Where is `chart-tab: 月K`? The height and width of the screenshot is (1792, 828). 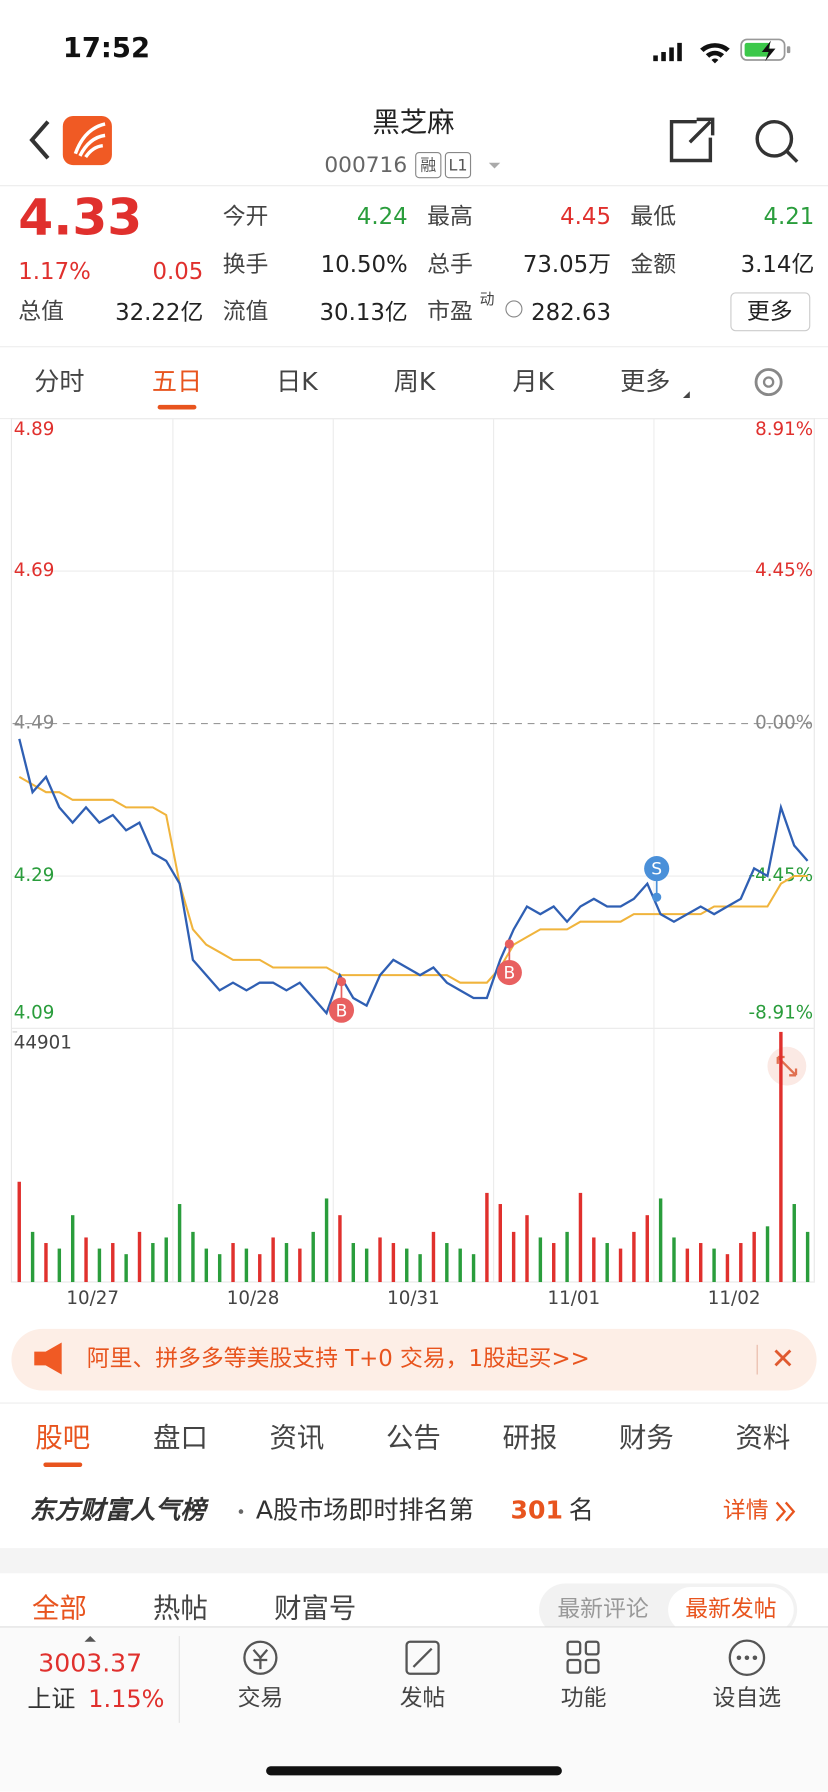 chart-tab: 月K is located at coordinates (534, 381).